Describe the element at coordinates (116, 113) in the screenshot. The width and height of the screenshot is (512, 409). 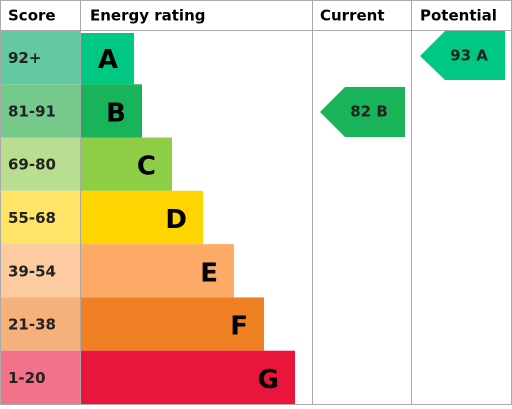
I see `band-letter: B` at that location.